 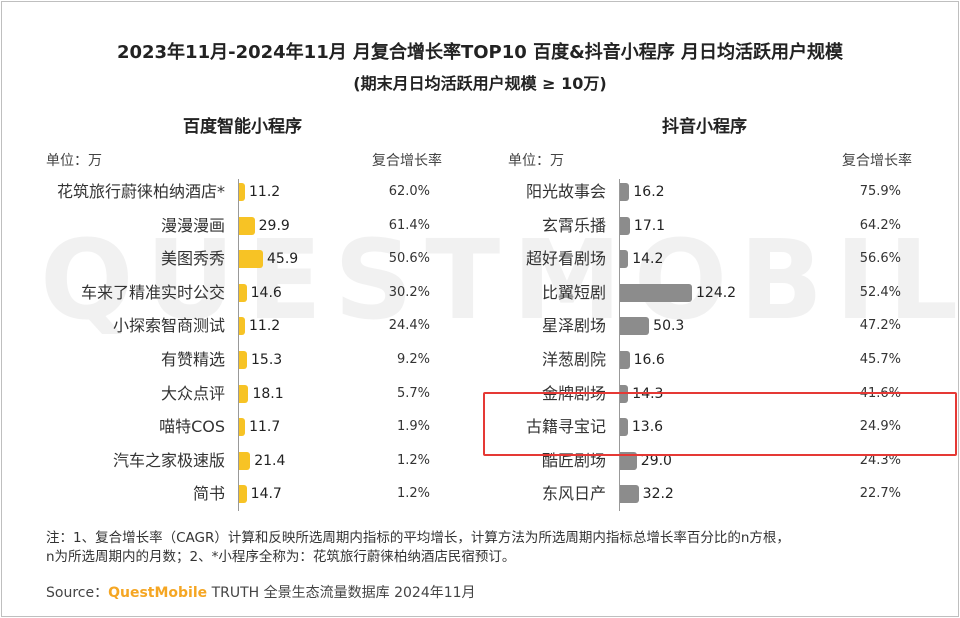 I want to click on baidu-rate-label: 5.7%, so click(x=413, y=393).